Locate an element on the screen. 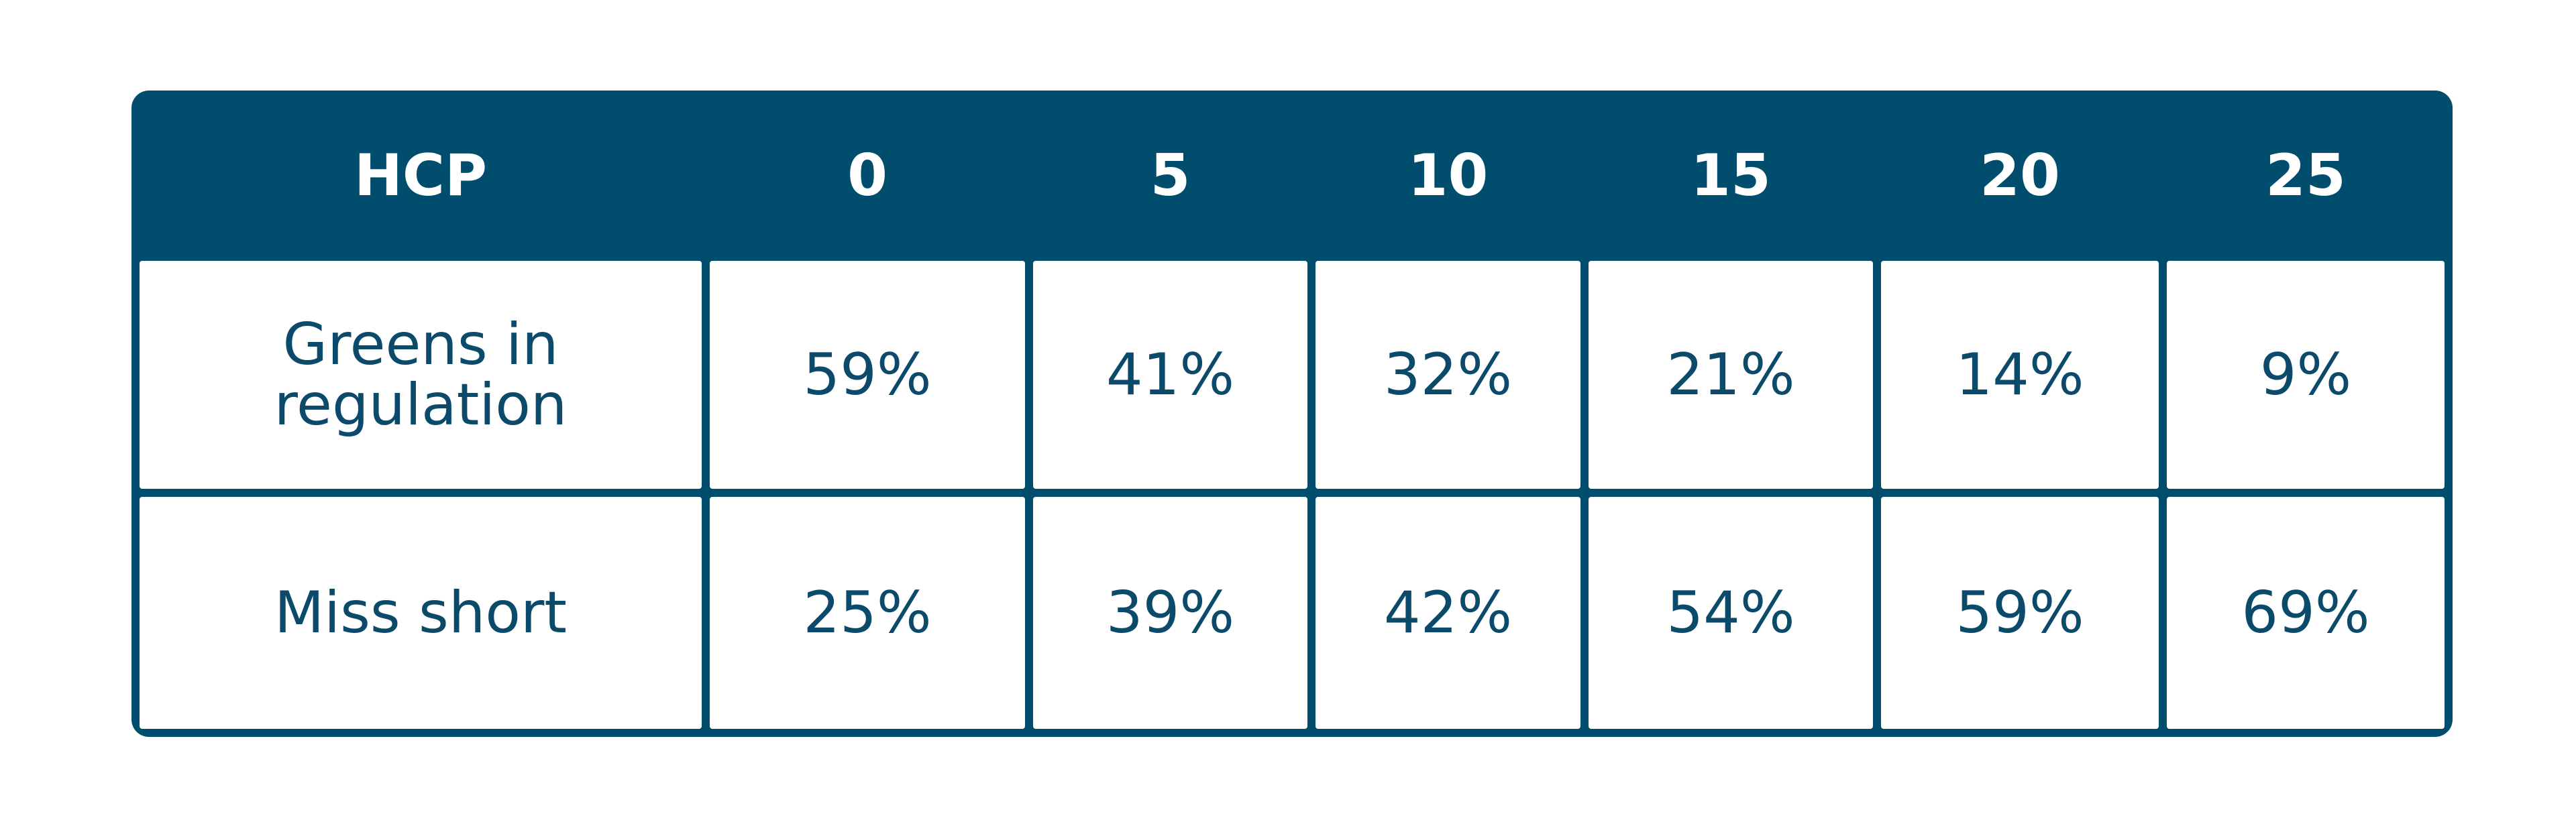 The height and width of the screenshot is (814, 2576). table-cell: 32% is located at coordinates (1448, 375).